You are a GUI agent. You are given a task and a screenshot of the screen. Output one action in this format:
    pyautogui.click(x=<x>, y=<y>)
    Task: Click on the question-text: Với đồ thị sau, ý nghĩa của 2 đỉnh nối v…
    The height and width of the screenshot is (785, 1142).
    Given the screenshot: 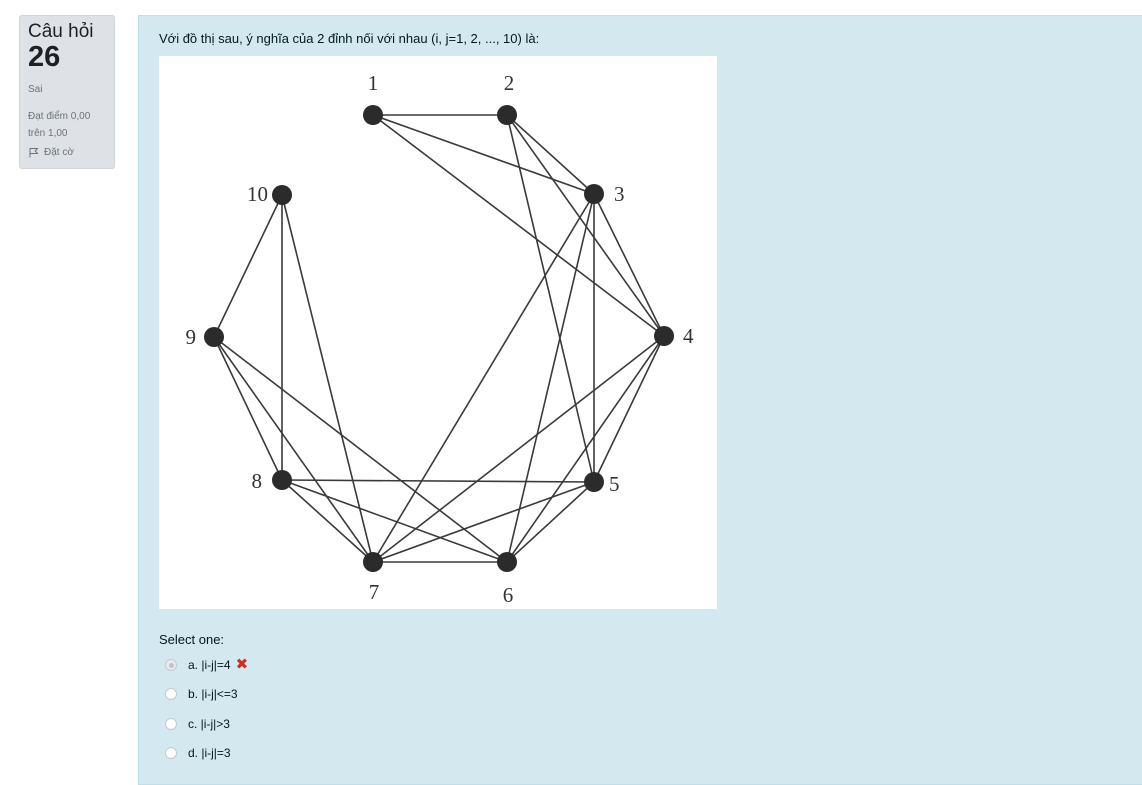 What is the action you would take?
    pyautogui.click(x=349, y=38)
    